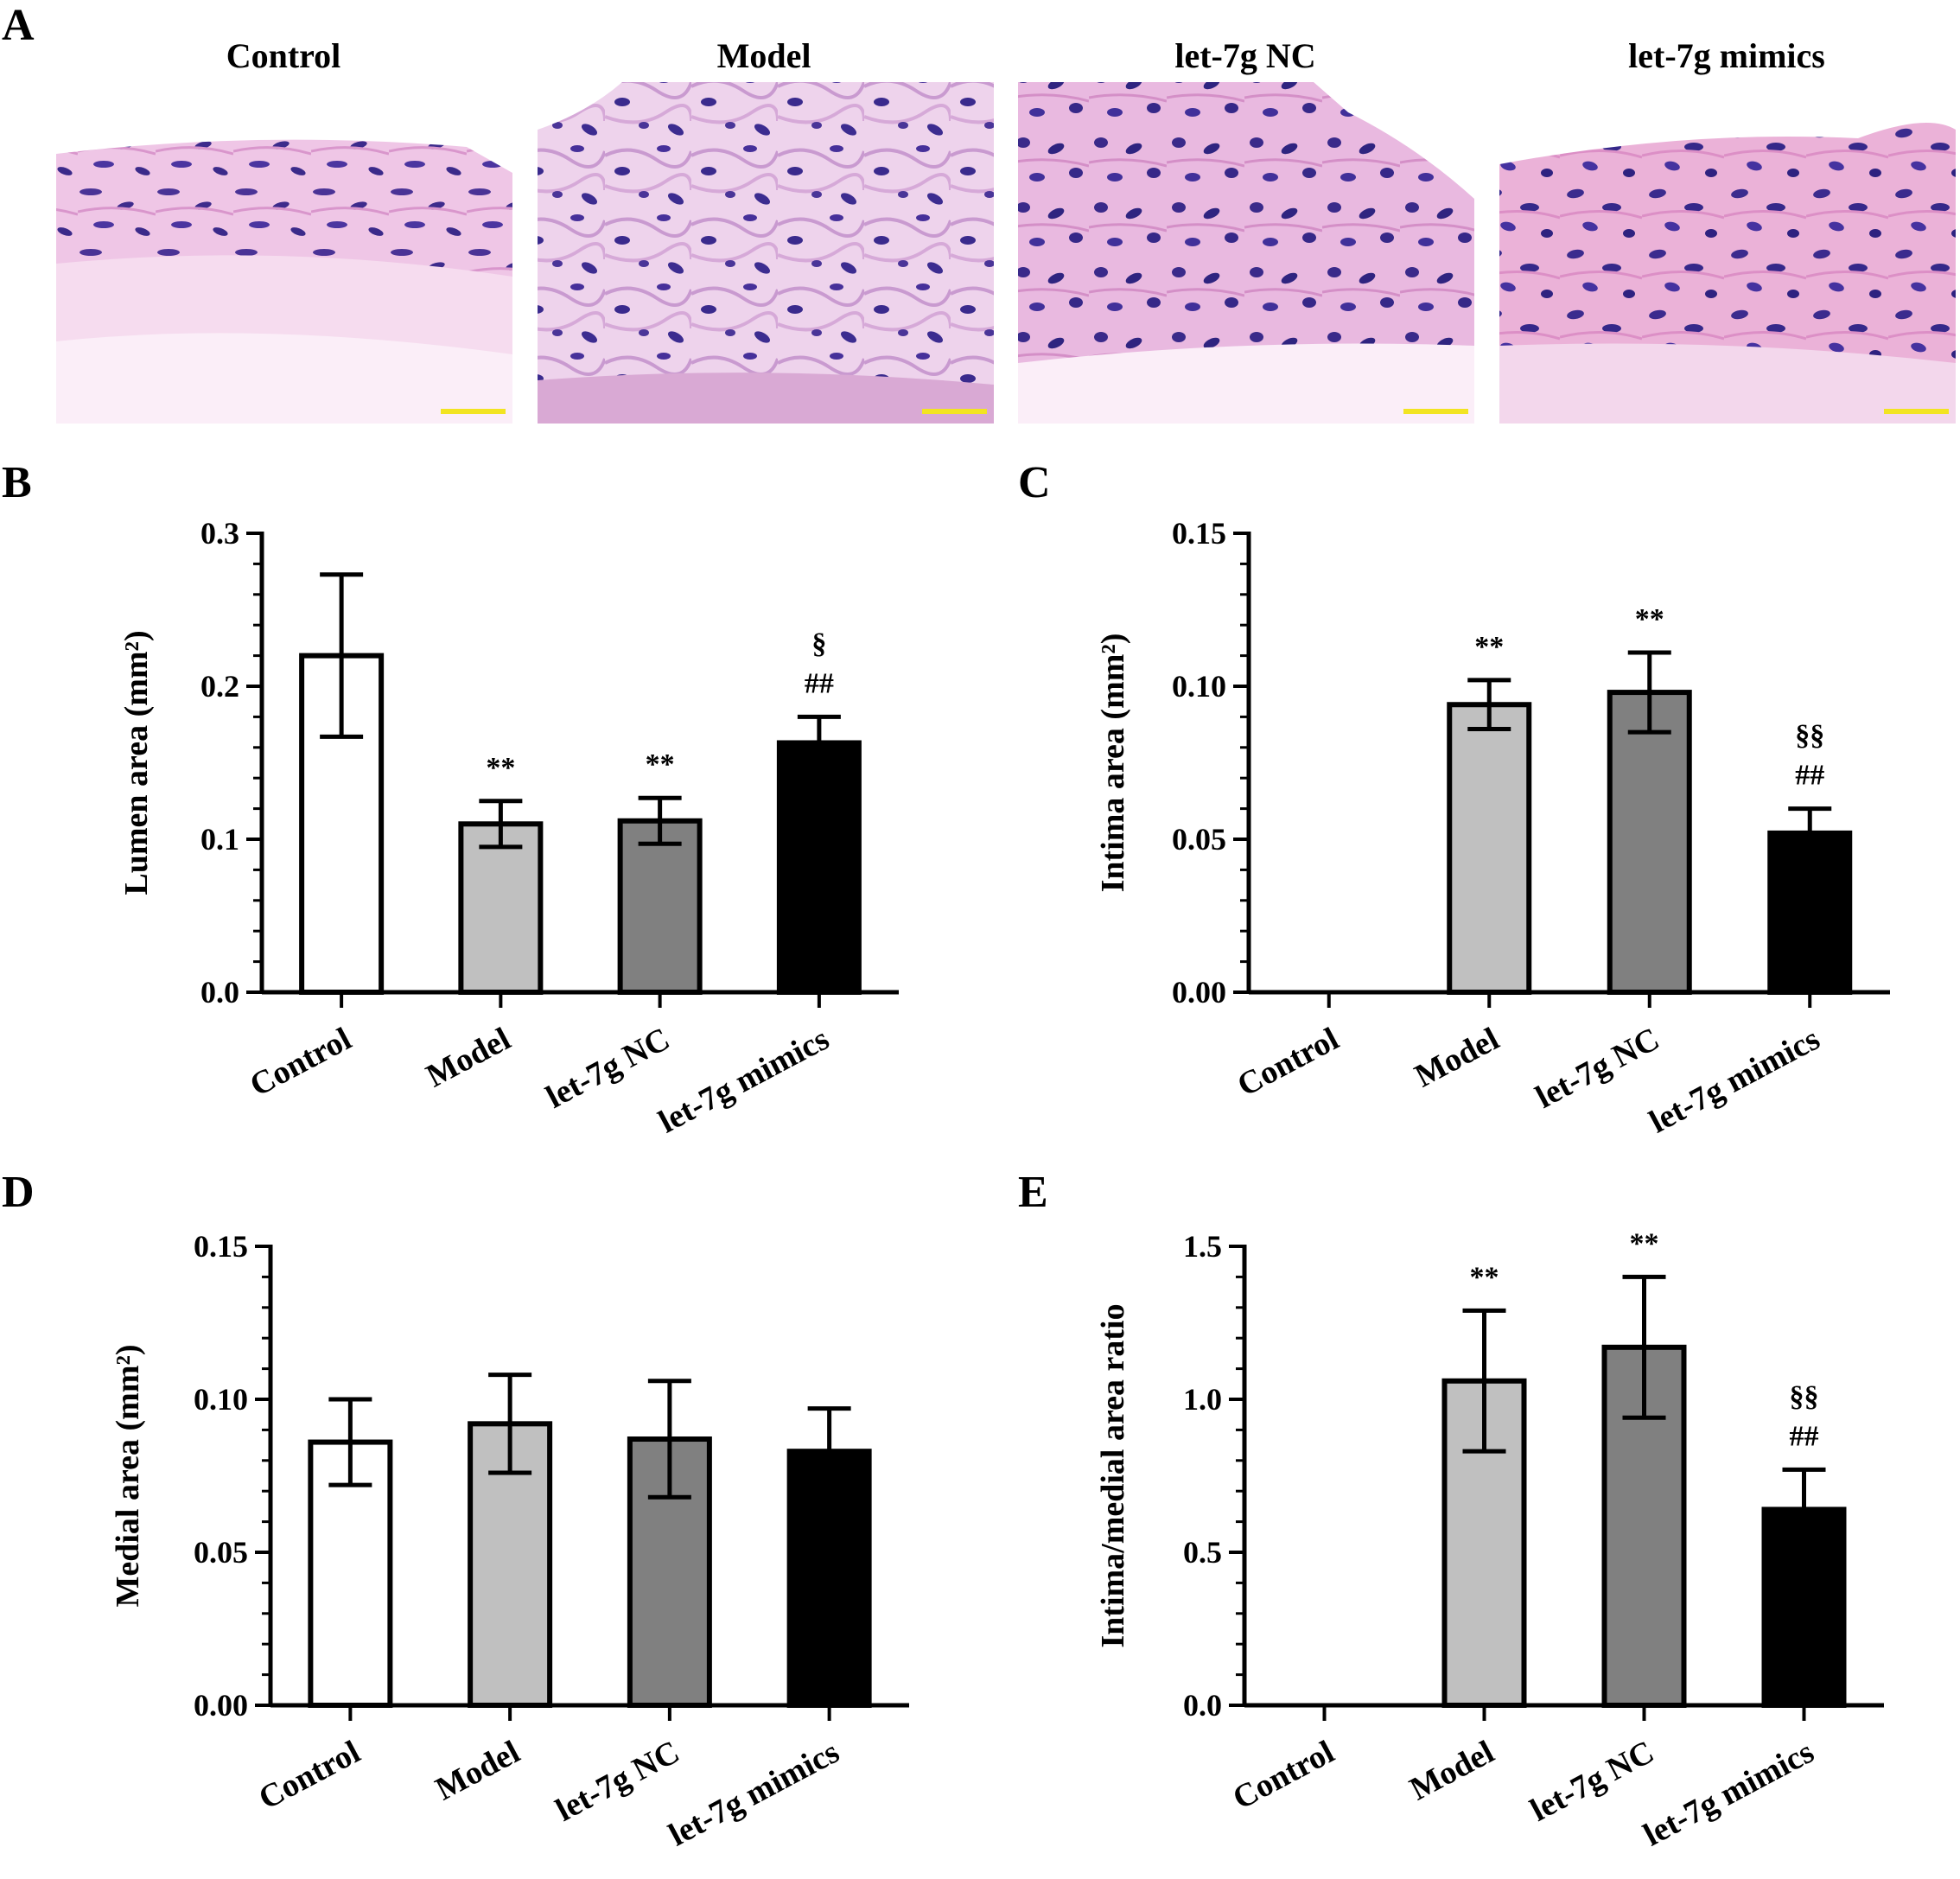 The height and width of the screenshot is (1879, 1960). I want to click on image-title-control: Control, so click(283, 55).